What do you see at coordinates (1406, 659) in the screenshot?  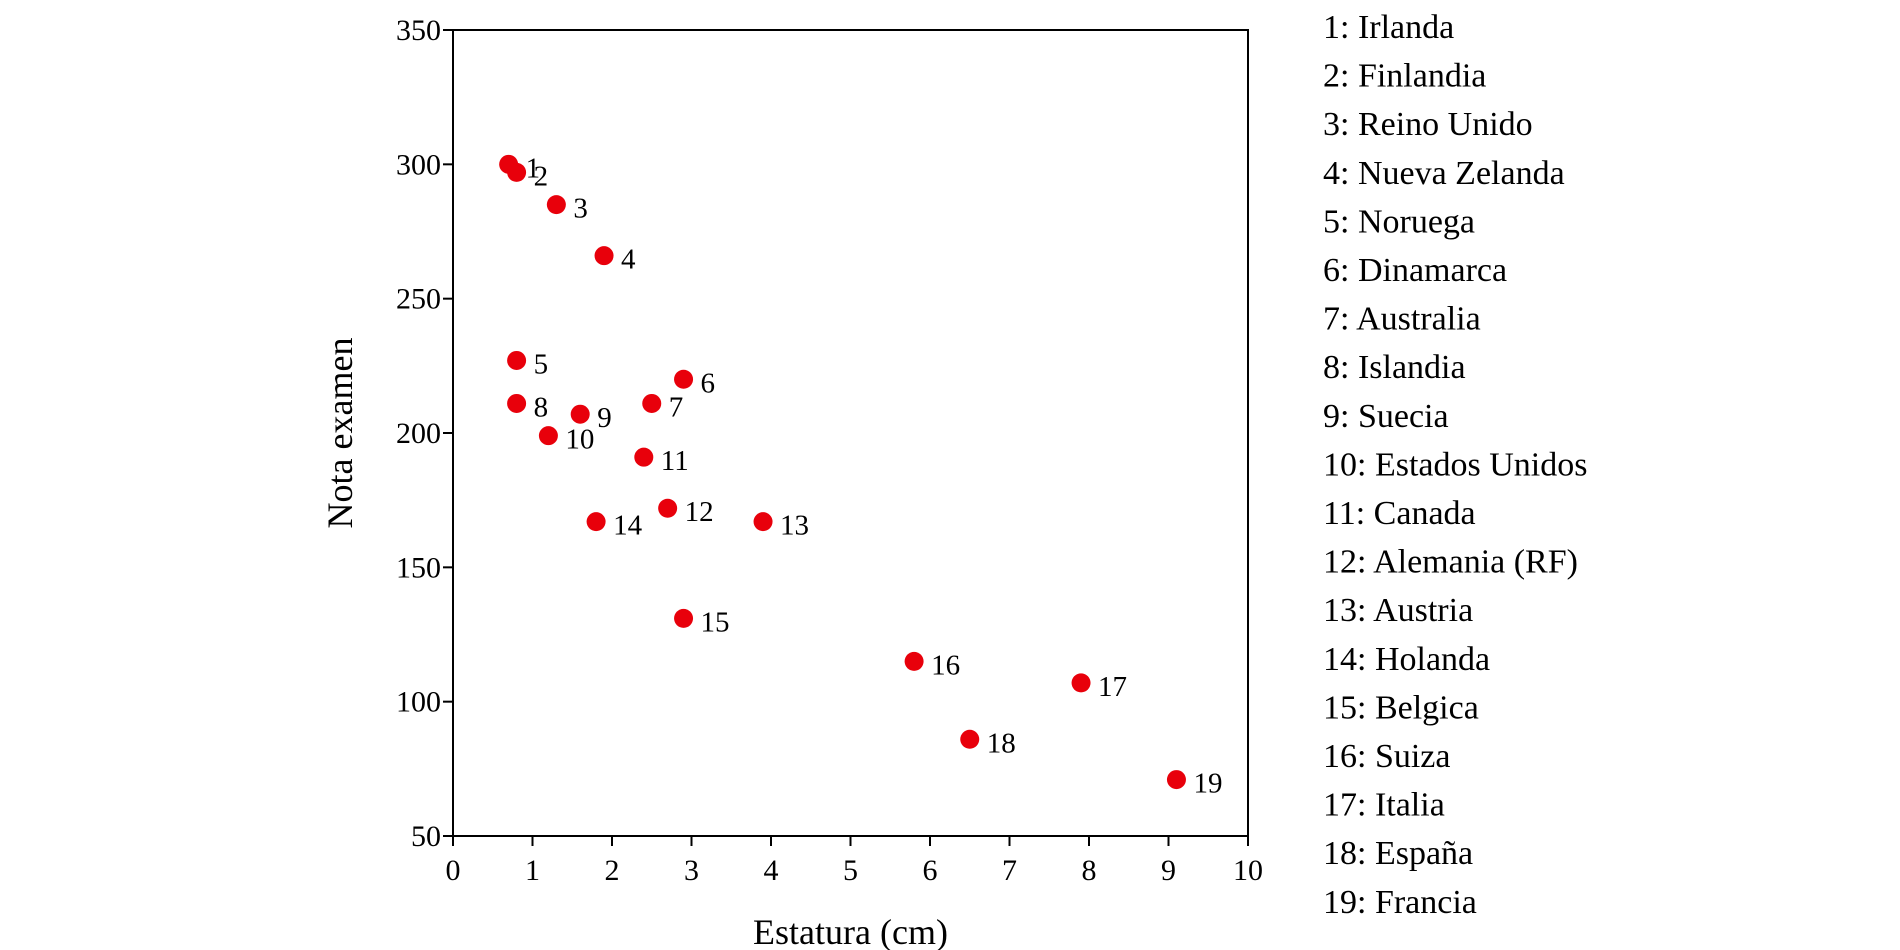 I see `legend-entry: 14: Holanda` at bounding box center [1406, 659].